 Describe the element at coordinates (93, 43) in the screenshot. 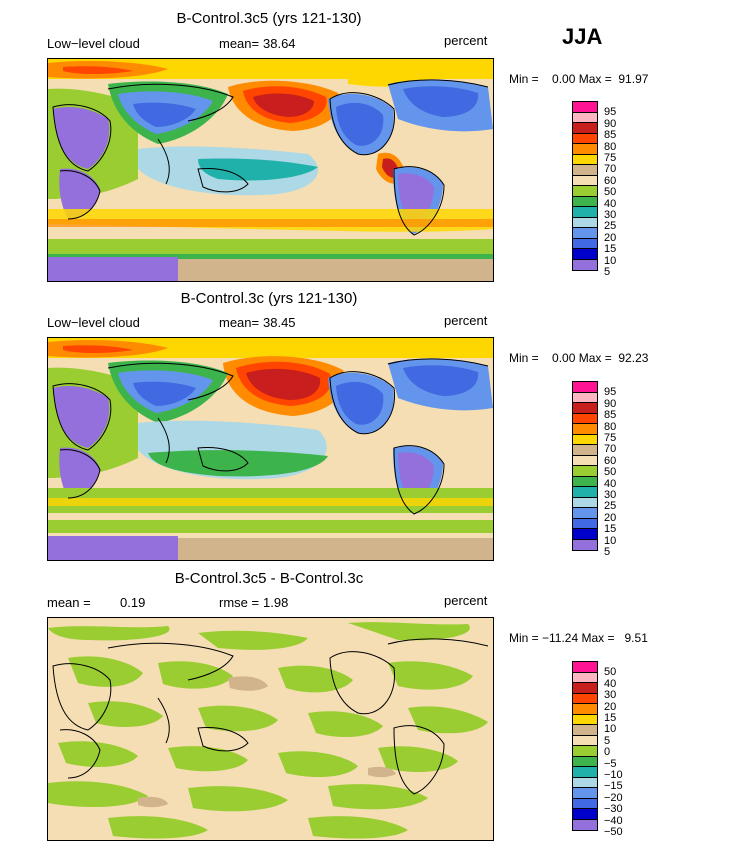

I see `panel-1-variable-label: Low−level cloud` at that location.